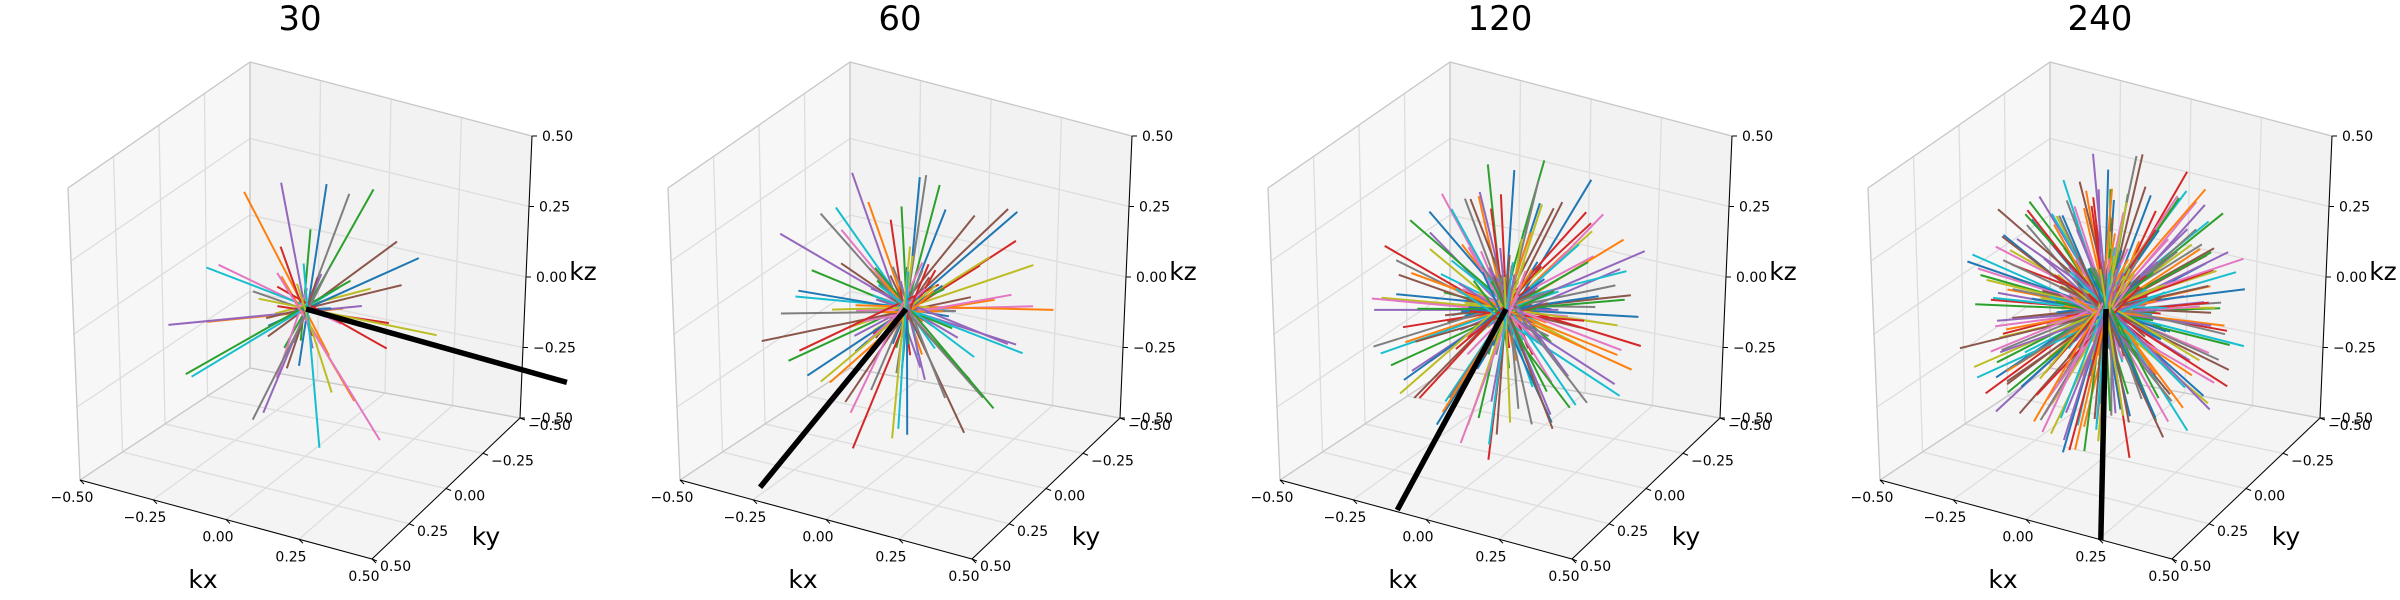 The width and height of the screenshot is (2400, 600). What do you see at coordinates (995, 567) in the screenshot?
I see `y-tick-label: 0.50` at bounding box center [995, 567].